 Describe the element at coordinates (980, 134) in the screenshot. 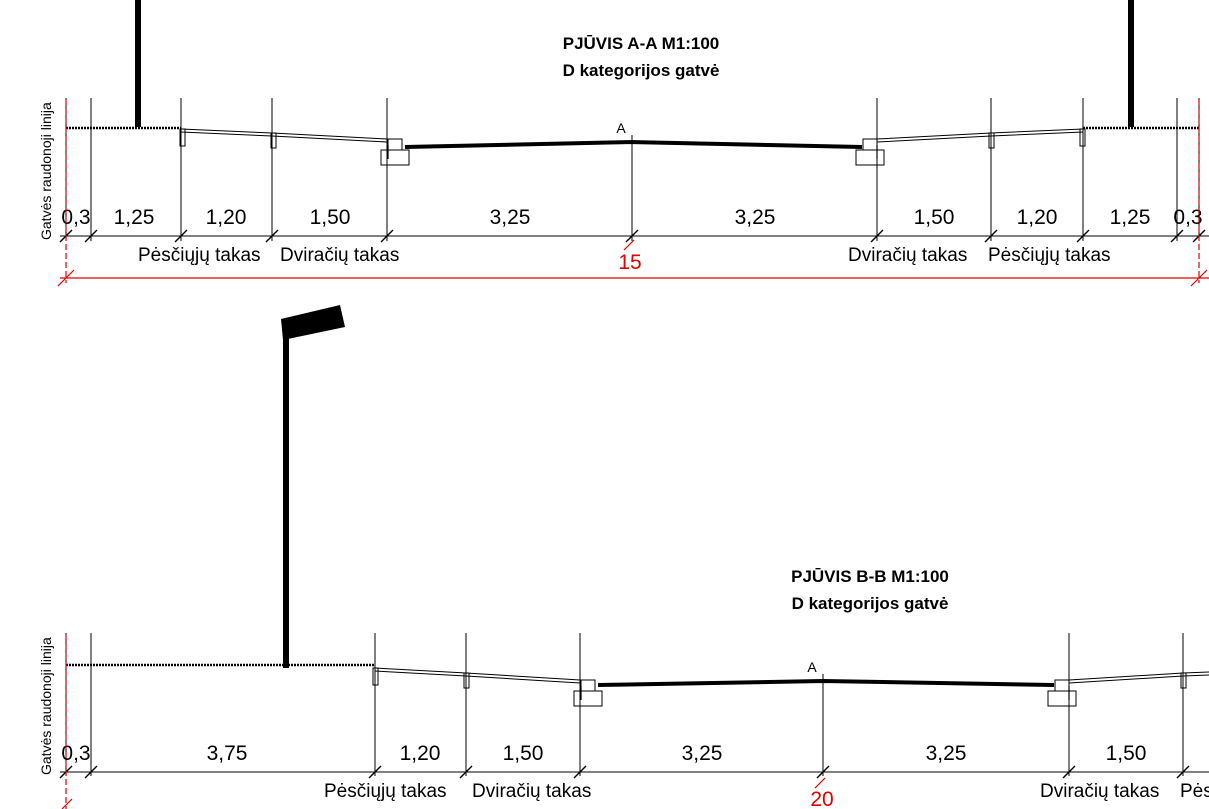

I see `right-bikepath-top` at that location.